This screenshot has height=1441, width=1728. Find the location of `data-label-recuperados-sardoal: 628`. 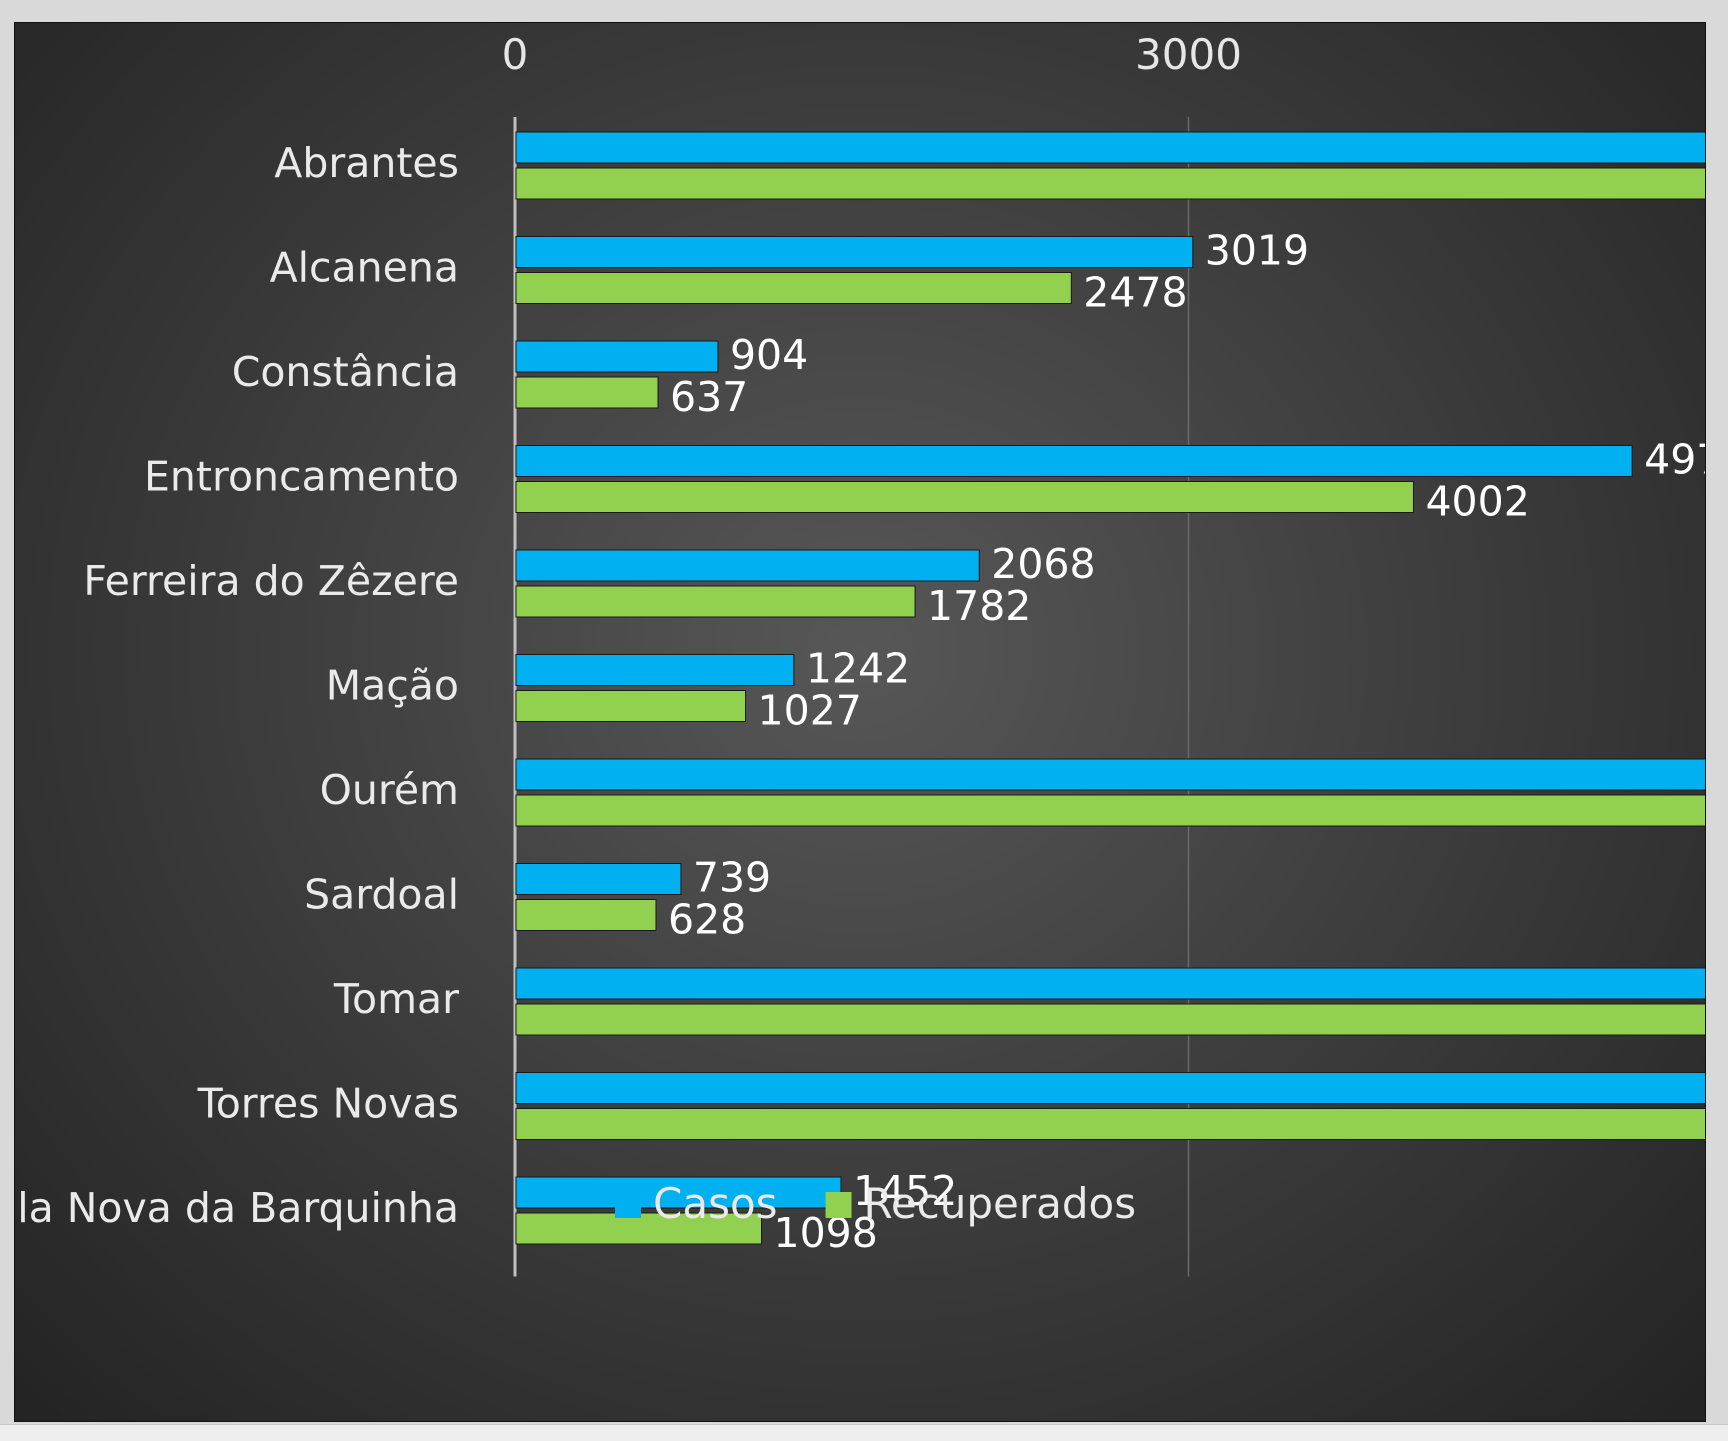

data-label-recuperados-sardoal: 628 is located at coordinates (707, 920).